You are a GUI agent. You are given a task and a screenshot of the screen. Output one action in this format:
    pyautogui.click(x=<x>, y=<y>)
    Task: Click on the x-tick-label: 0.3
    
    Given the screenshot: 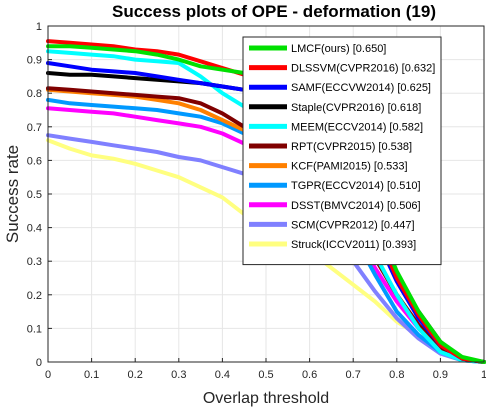 What is the action you would take?
    pyautogui.click(x=178, y=375)
    